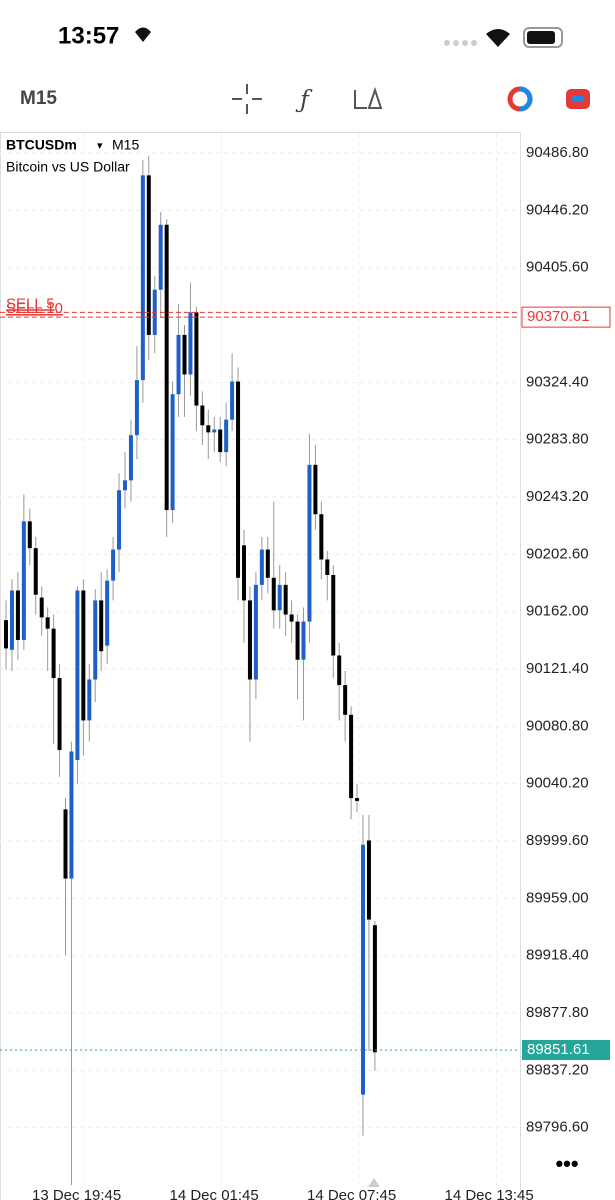 Image resolution: width=615 pixels, height=1200 pixels. I want to click on order-label: SELL 5, so click(30, 303).